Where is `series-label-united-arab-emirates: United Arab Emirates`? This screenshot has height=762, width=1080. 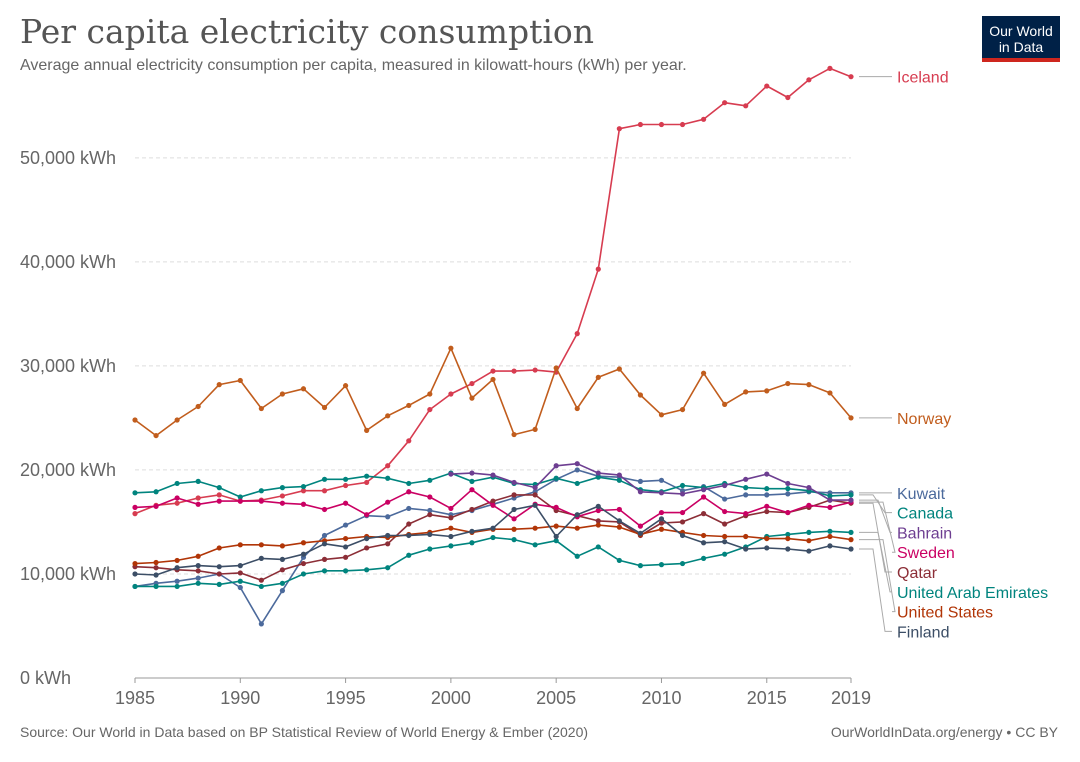 series-label-united-arab-emirates: United Arab Emirates is located at coordinates (953, 566).